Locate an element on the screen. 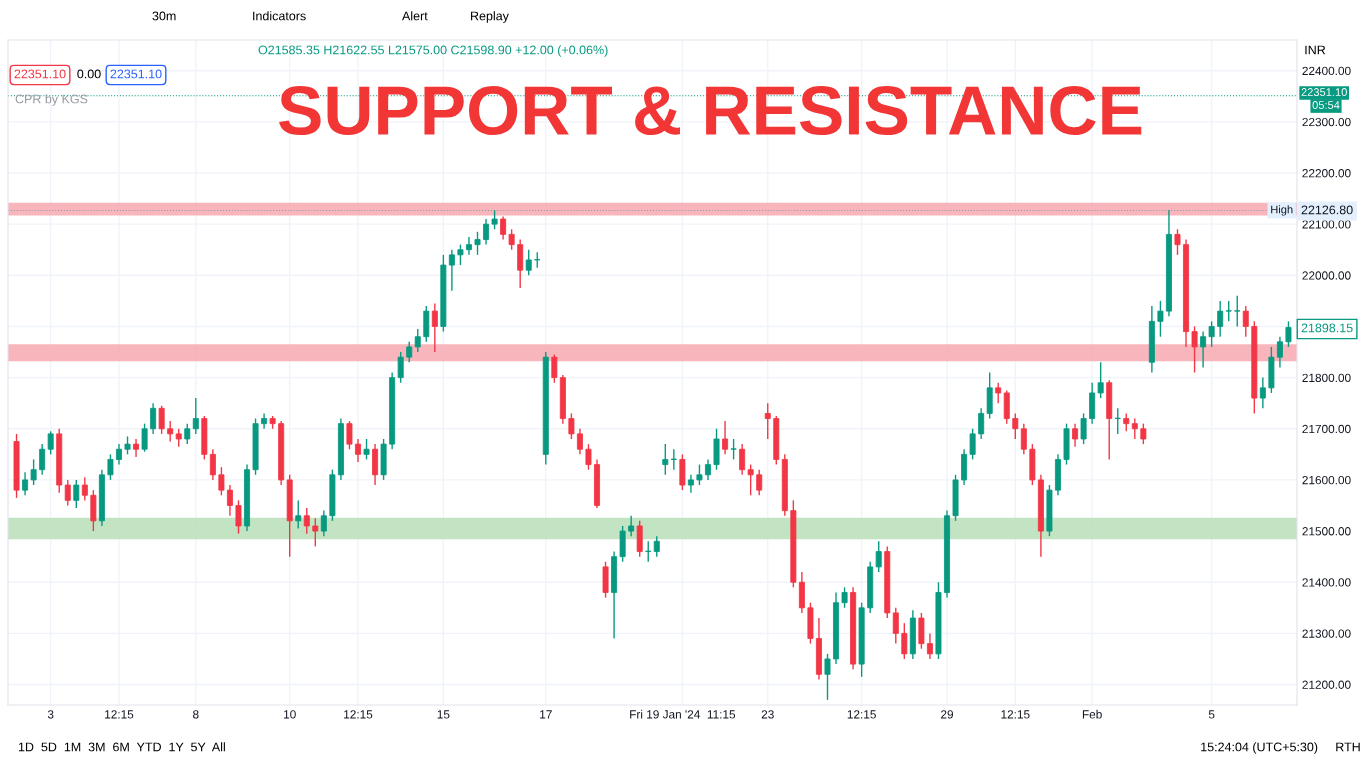 The width and height of the screenshot is (1366, 768). text: INR is located at coordinates (1315, 50).